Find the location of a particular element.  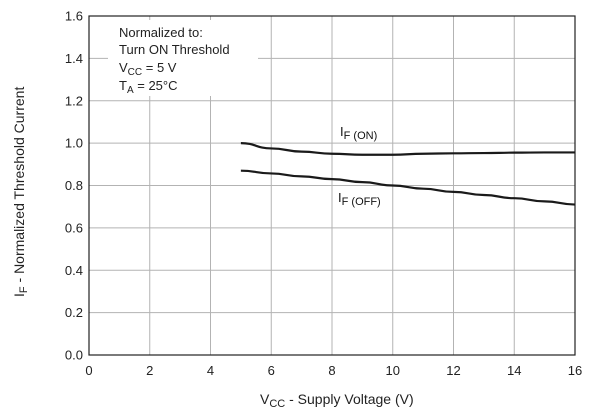

x-tick-label: 6 is located at coordinates (271, 370).